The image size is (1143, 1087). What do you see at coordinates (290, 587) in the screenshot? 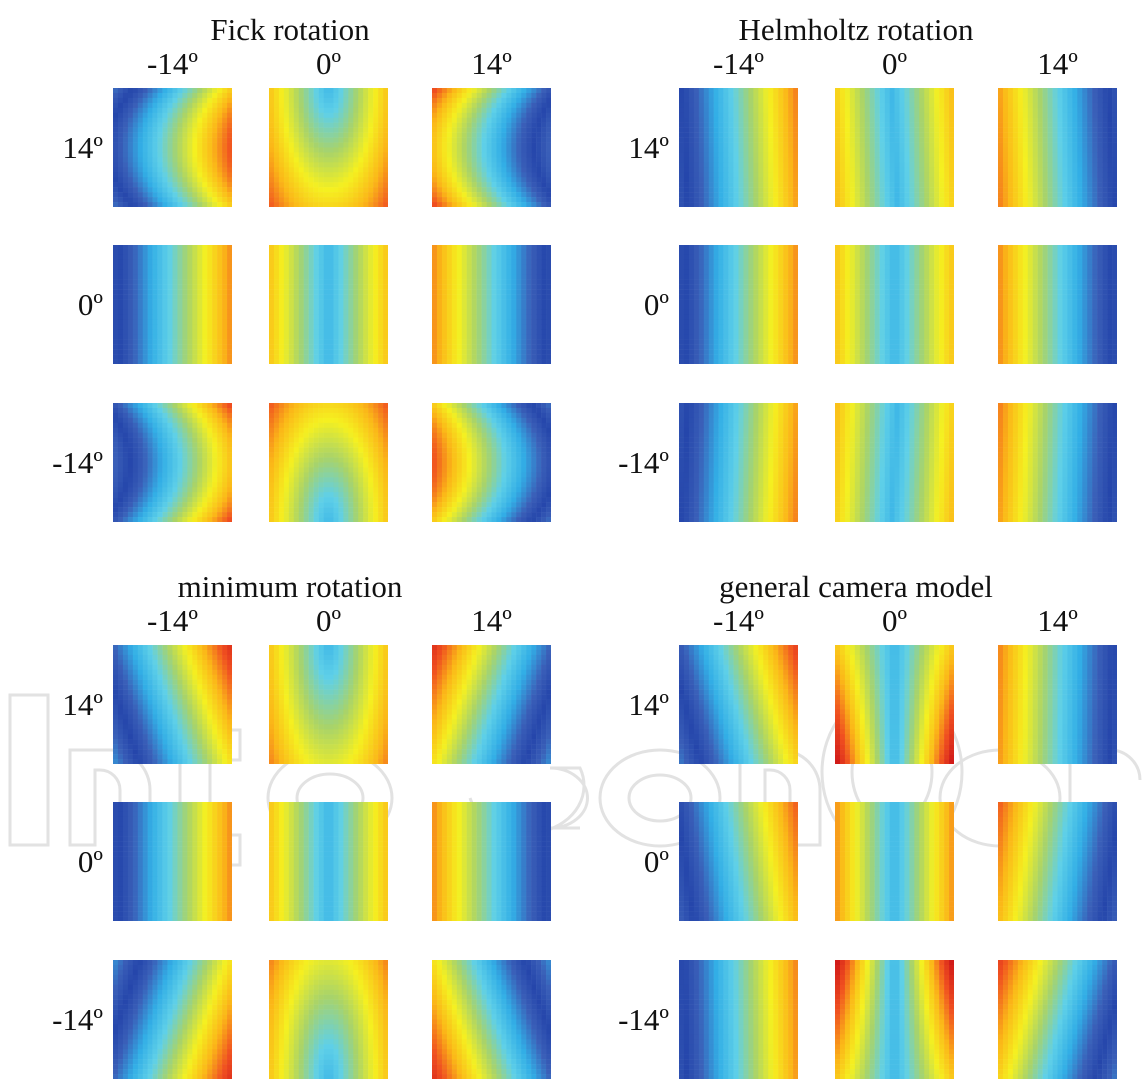
I see `panel-title: minimum rotation` at bounding box center [290, 587].